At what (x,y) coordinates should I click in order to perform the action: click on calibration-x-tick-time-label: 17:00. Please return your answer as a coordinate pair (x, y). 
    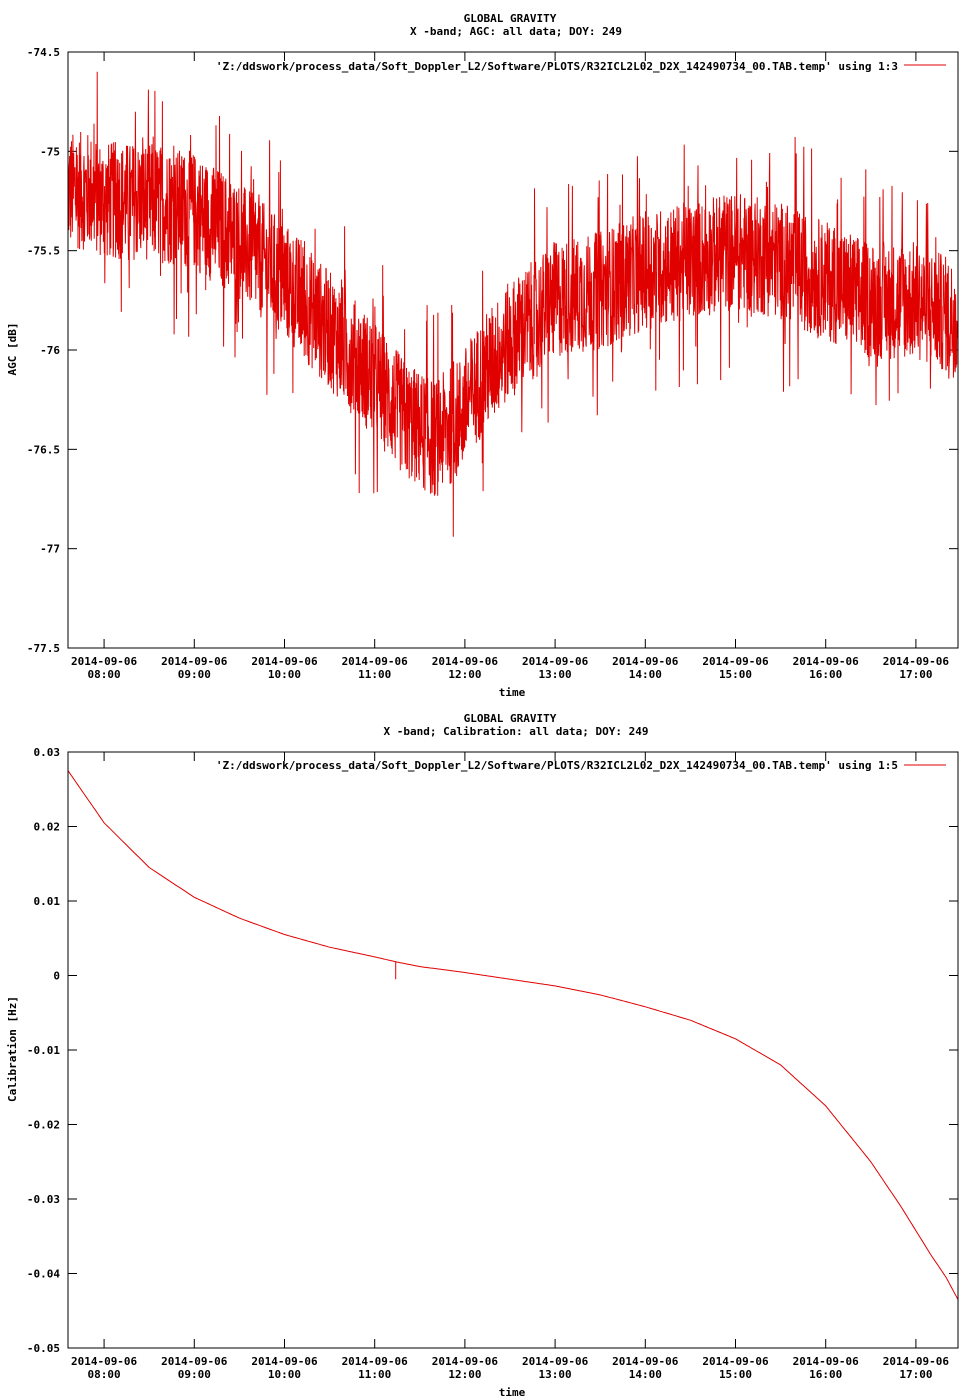
    Looking at the image, I should click on (915, 1374).